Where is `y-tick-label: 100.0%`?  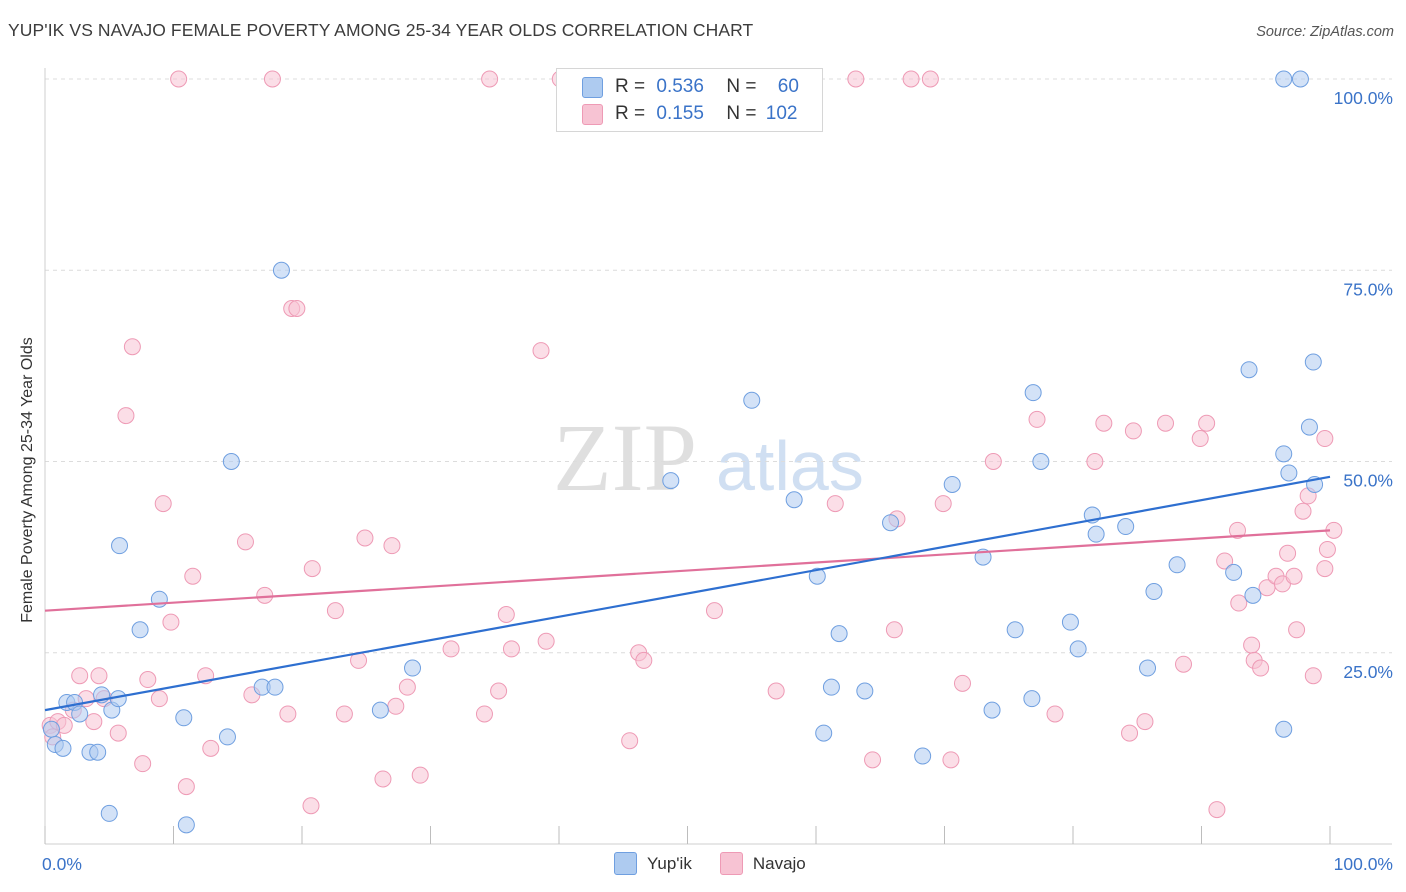
y-tick-label: 100.0% is located at coordinates (1363, 98).